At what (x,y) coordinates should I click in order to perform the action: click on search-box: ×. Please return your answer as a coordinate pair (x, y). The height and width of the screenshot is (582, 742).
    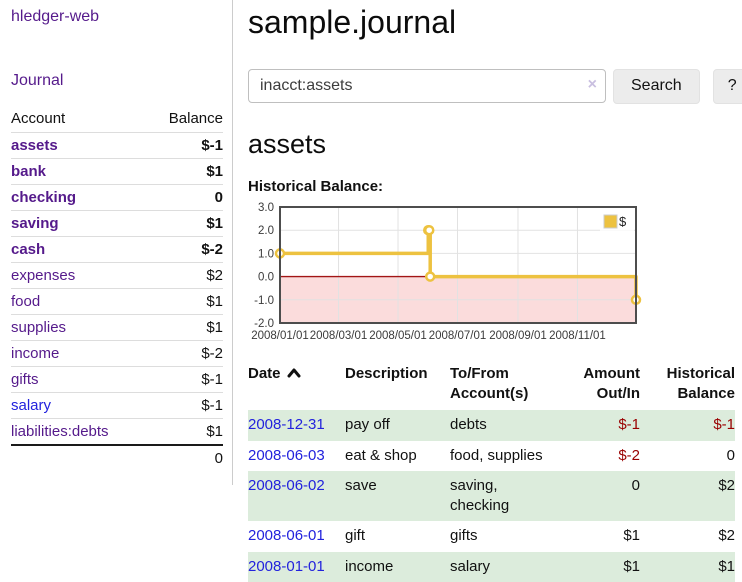
    Looking at the image, I should click on (427, 86).